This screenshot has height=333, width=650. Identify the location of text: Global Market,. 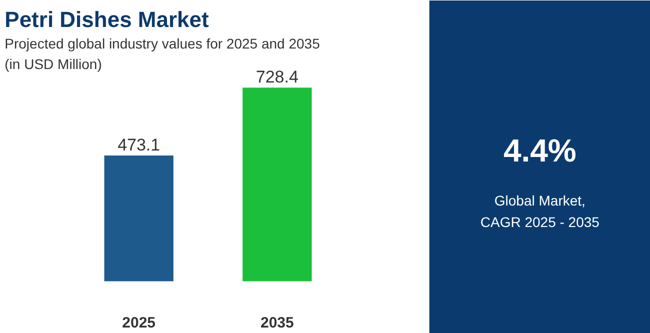
(540, 200).